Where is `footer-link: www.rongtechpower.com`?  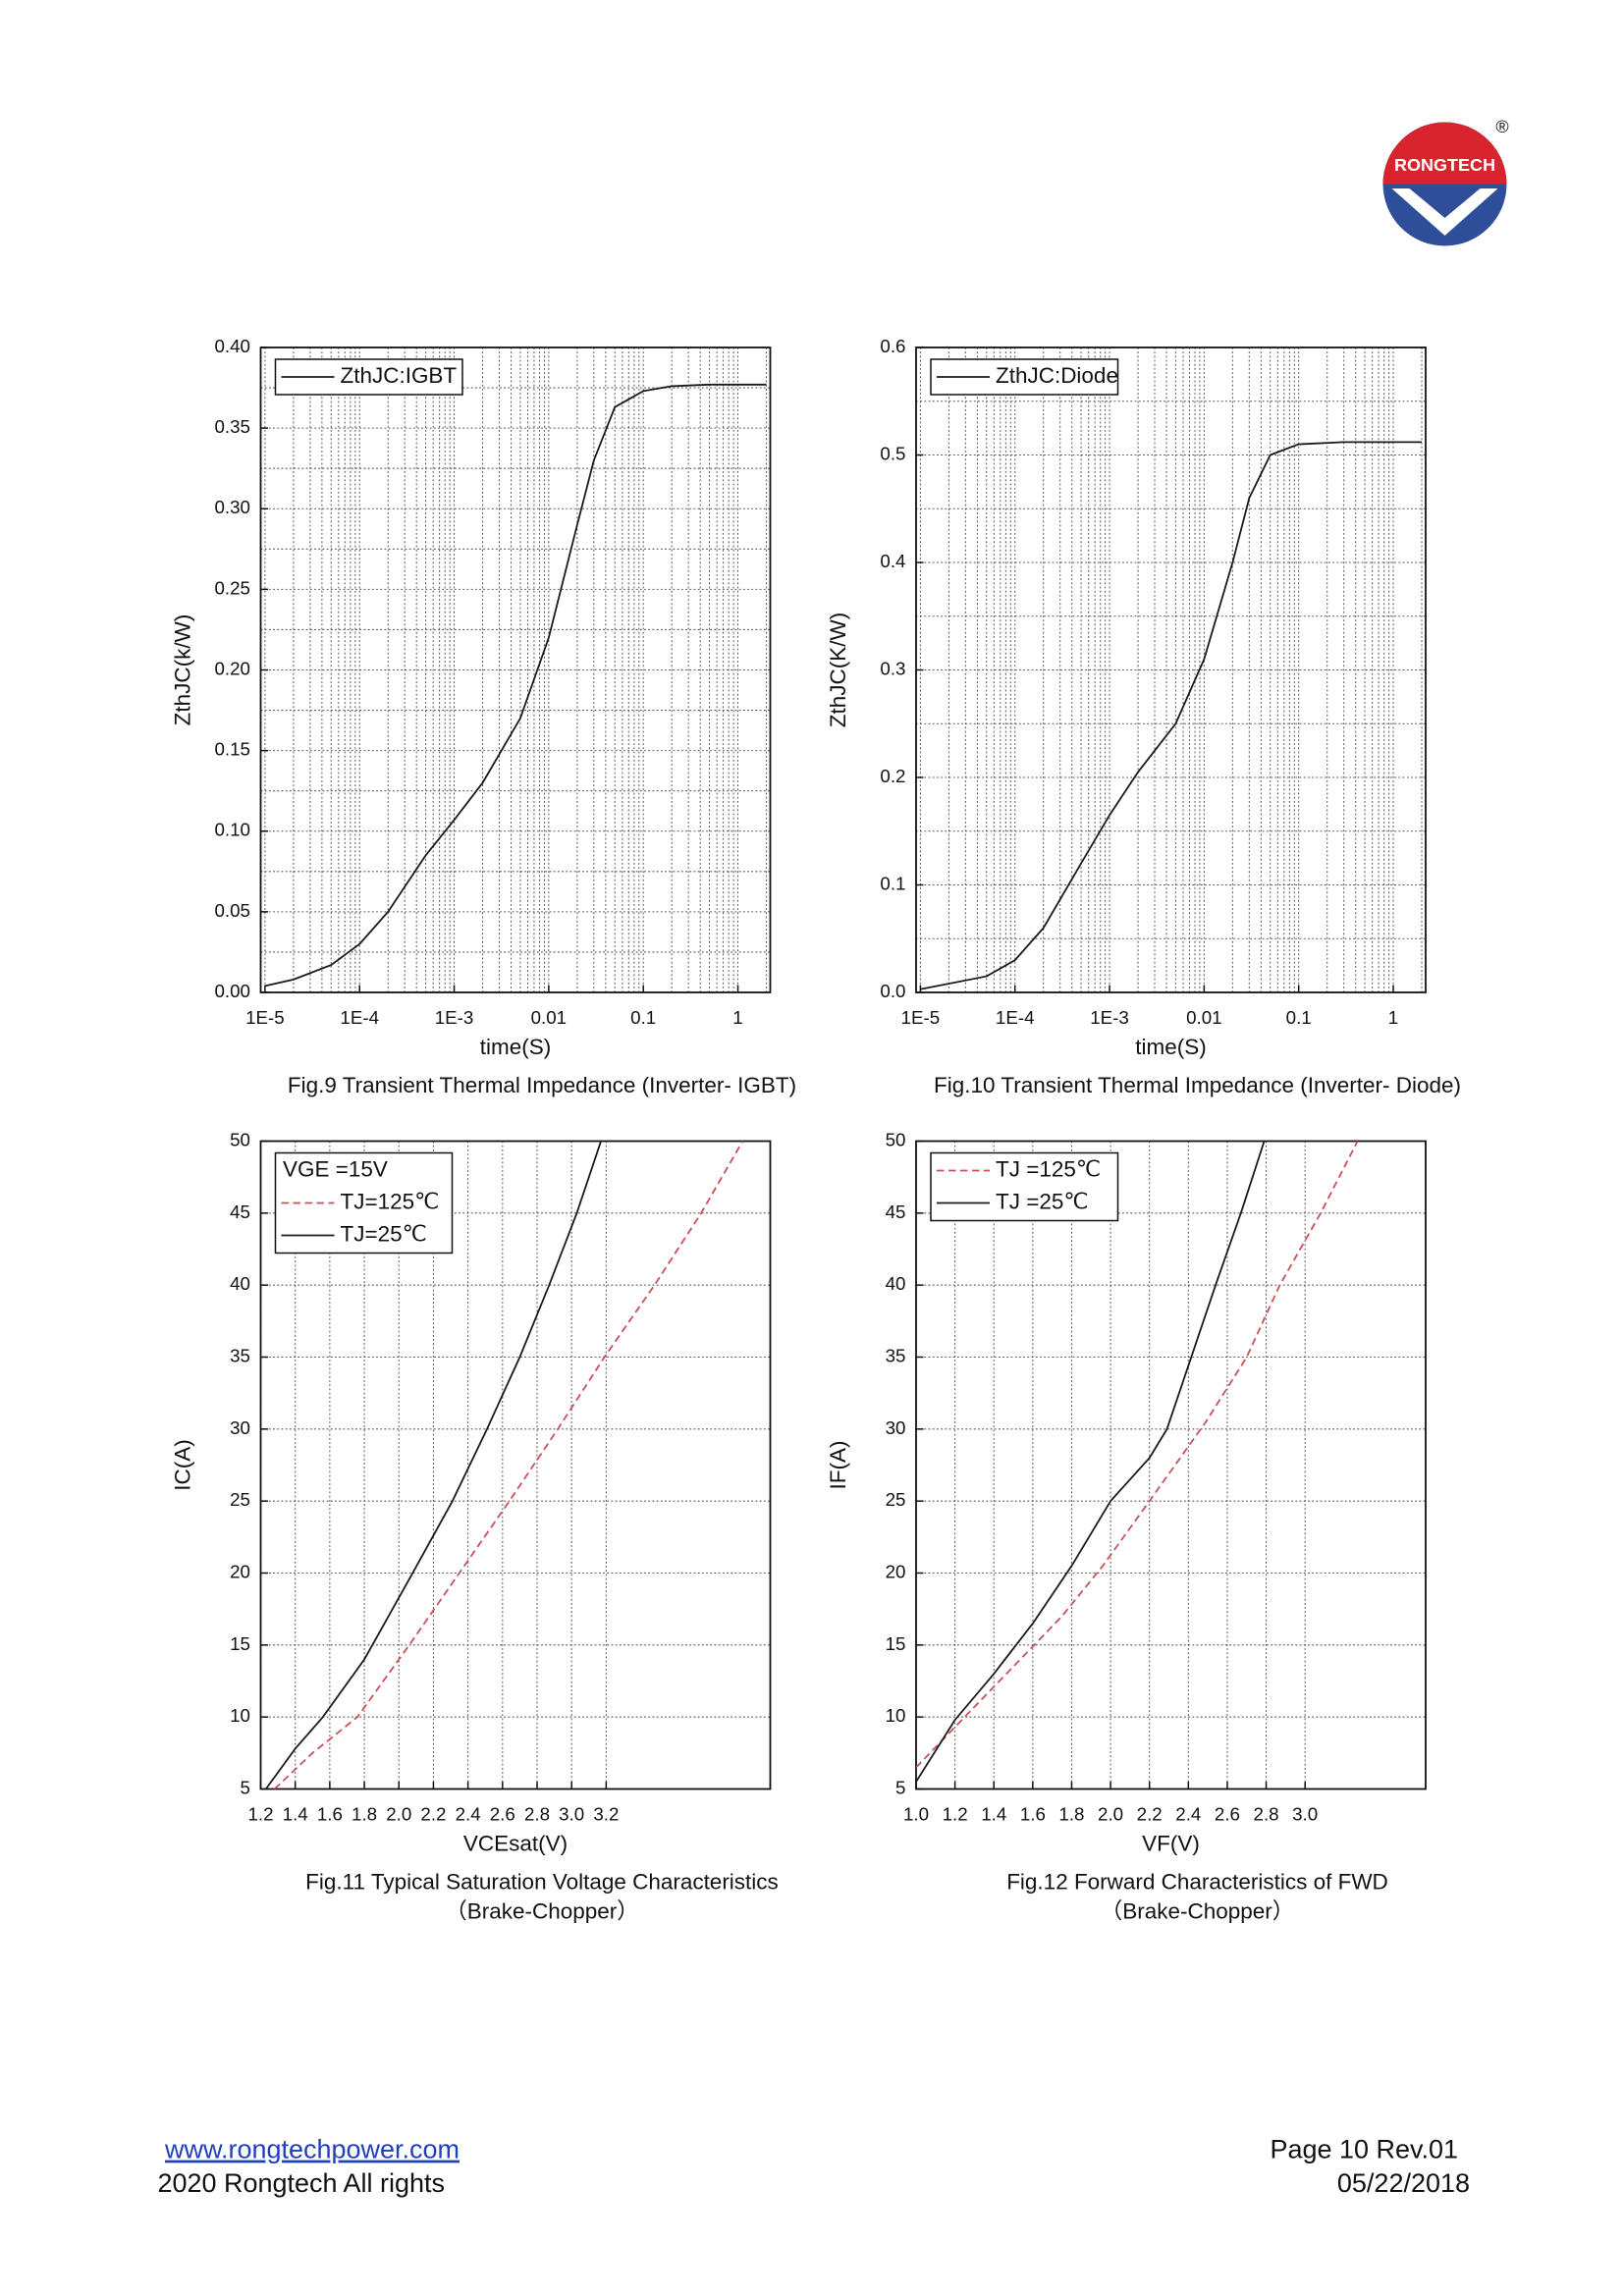
footer-link: www.rongtechpower.com is located at coordinates (312, 2149).